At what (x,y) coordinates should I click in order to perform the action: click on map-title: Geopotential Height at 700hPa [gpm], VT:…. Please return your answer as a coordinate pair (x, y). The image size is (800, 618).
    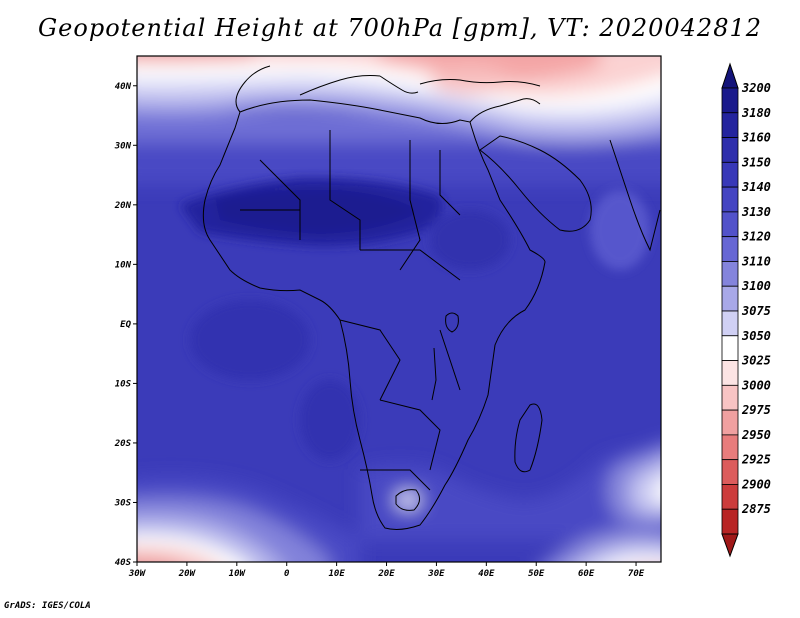
    Looking at the image, I should click on (400, 28).